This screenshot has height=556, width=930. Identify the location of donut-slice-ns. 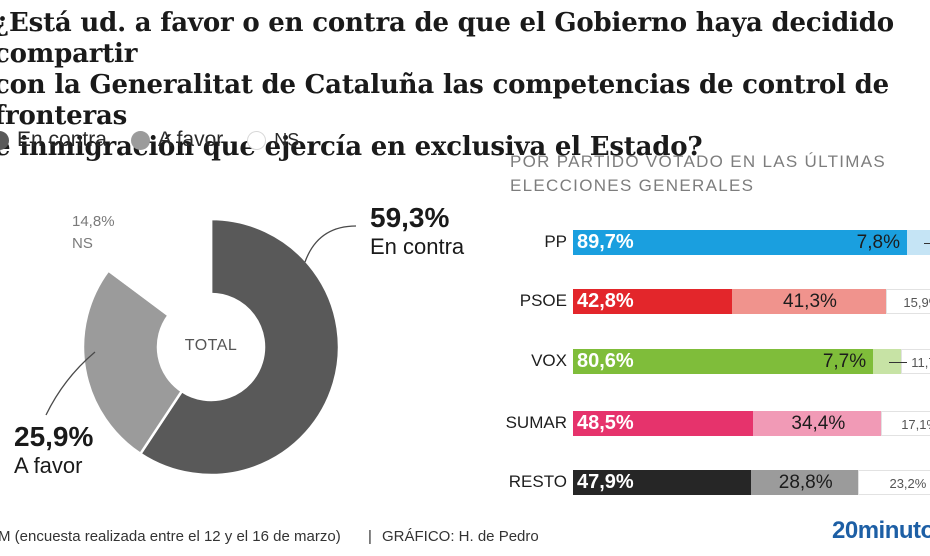
(159, 267).